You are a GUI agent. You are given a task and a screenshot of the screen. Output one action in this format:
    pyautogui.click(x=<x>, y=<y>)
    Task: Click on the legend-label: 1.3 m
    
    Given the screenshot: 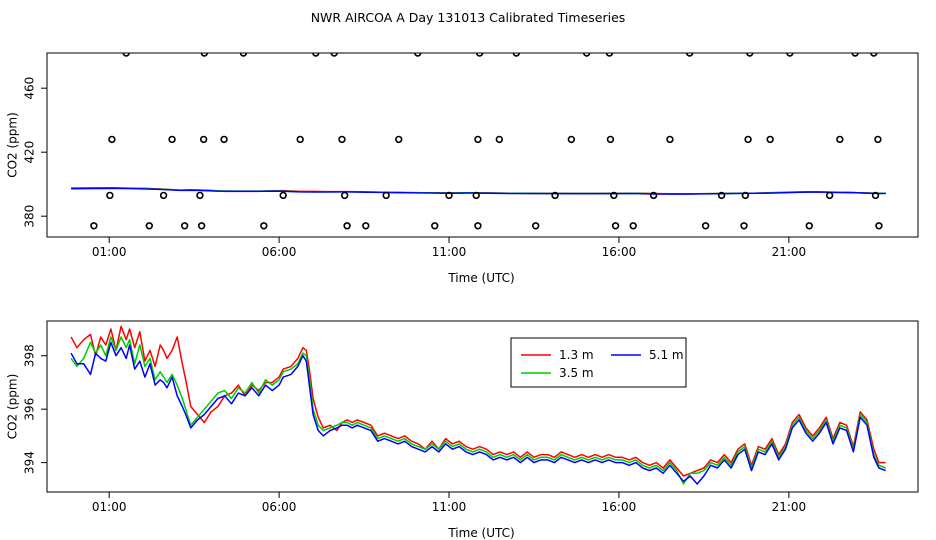 What is the action you would take?
    pyautogui.click(x=576, y=355)
    